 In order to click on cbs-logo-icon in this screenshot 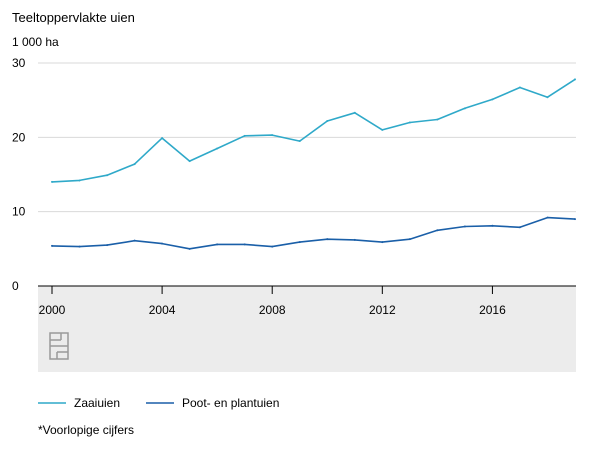, I will do `click(59, 346)`.